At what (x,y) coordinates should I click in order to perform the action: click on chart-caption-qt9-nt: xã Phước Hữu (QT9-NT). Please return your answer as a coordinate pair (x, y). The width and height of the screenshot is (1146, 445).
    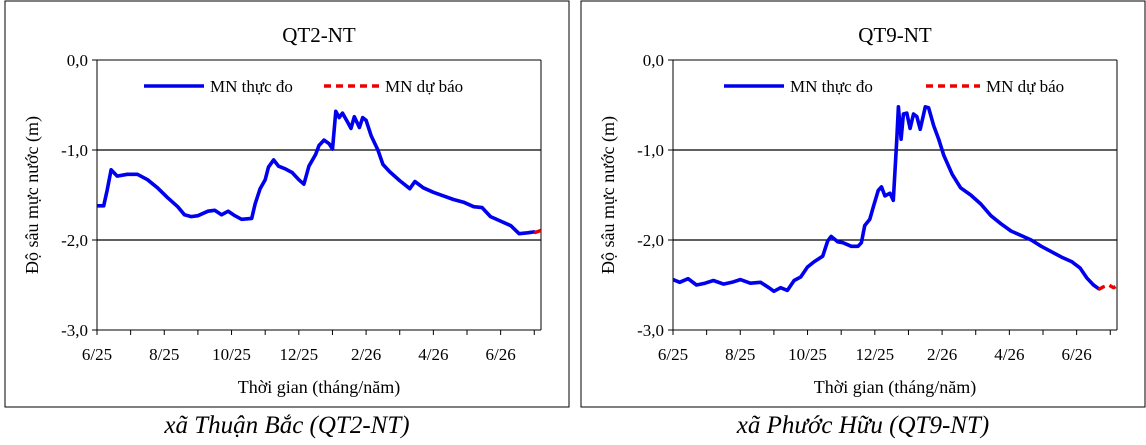
    Looking at the image, I should click on (863, 425).